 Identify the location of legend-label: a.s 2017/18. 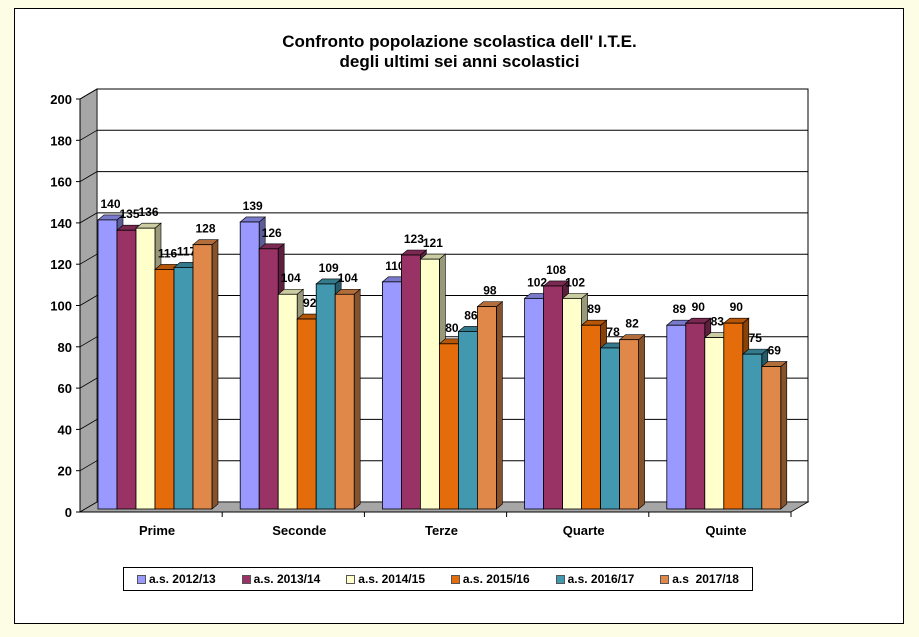
(705, 579).